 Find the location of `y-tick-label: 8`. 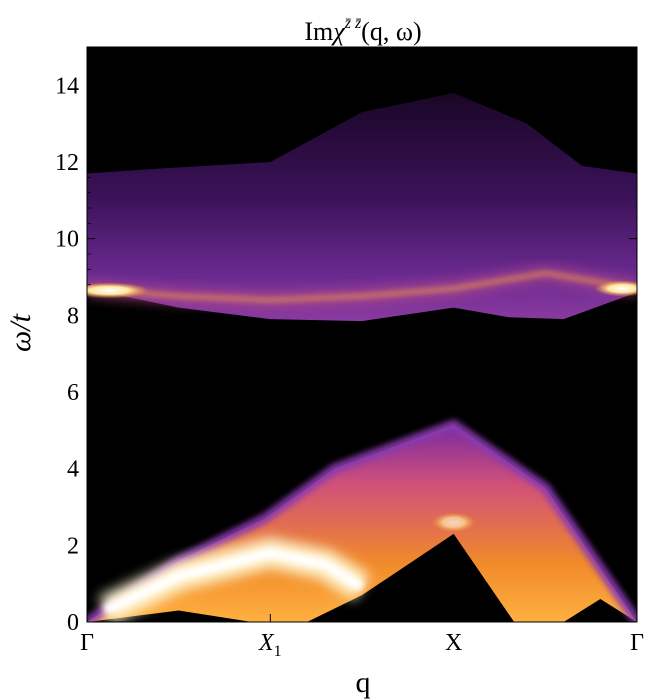

y-tick-label: 8 is located at coordinates (73, 316).